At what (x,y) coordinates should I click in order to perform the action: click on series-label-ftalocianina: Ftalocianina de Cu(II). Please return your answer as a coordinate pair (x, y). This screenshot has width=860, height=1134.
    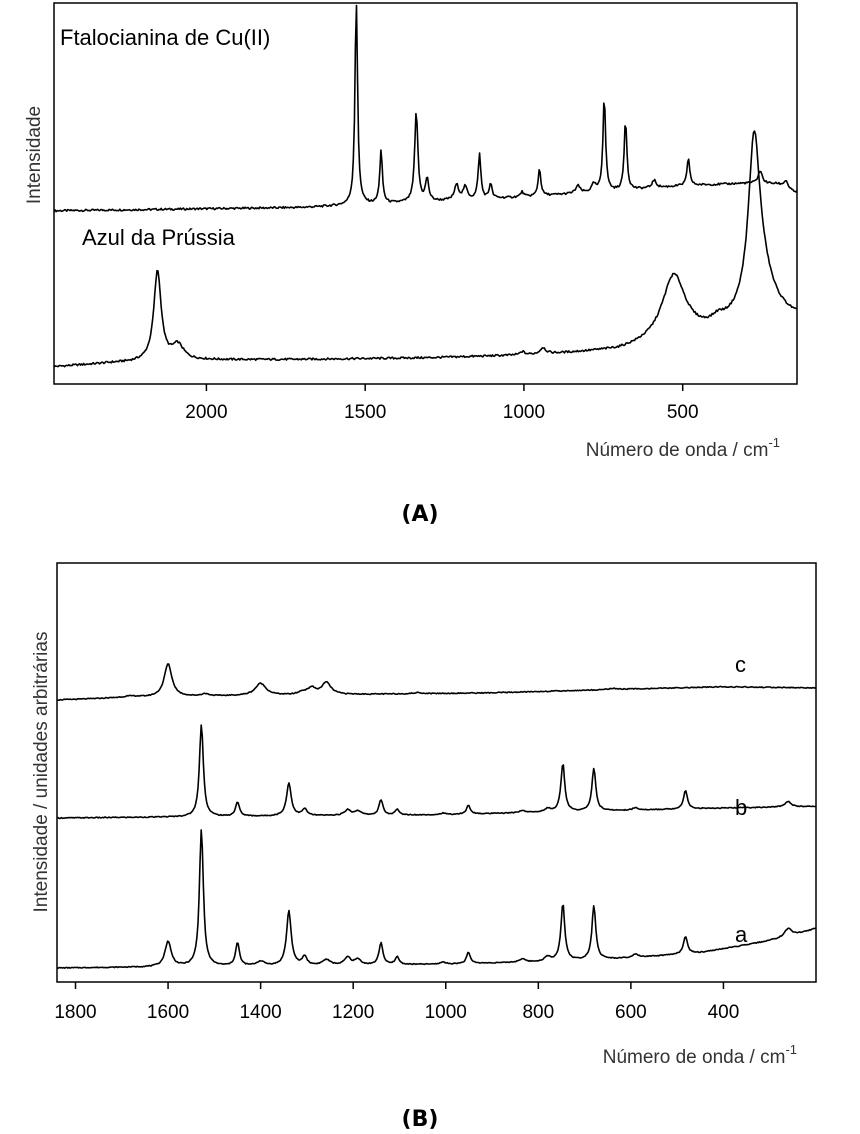
    Looking at the image, I should click on (165, 37).